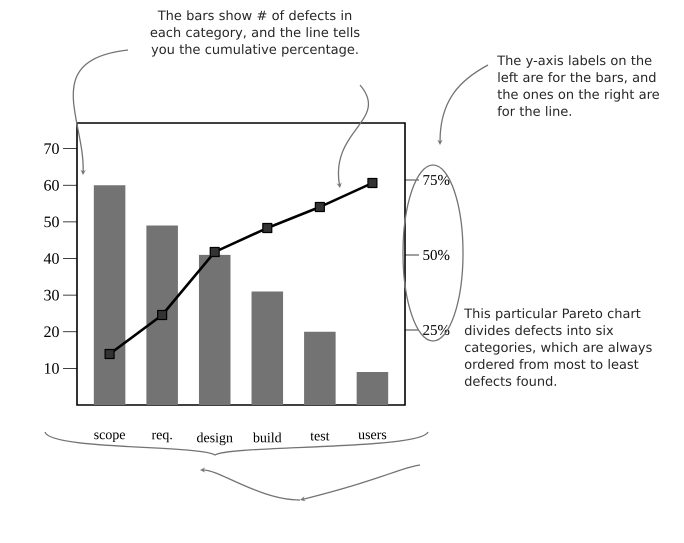 This screenshot has height=543, width=684. I want to click on text: The y-axis labels on the left are for the bars, and the ones on the right are for the line., so click(578, 85).